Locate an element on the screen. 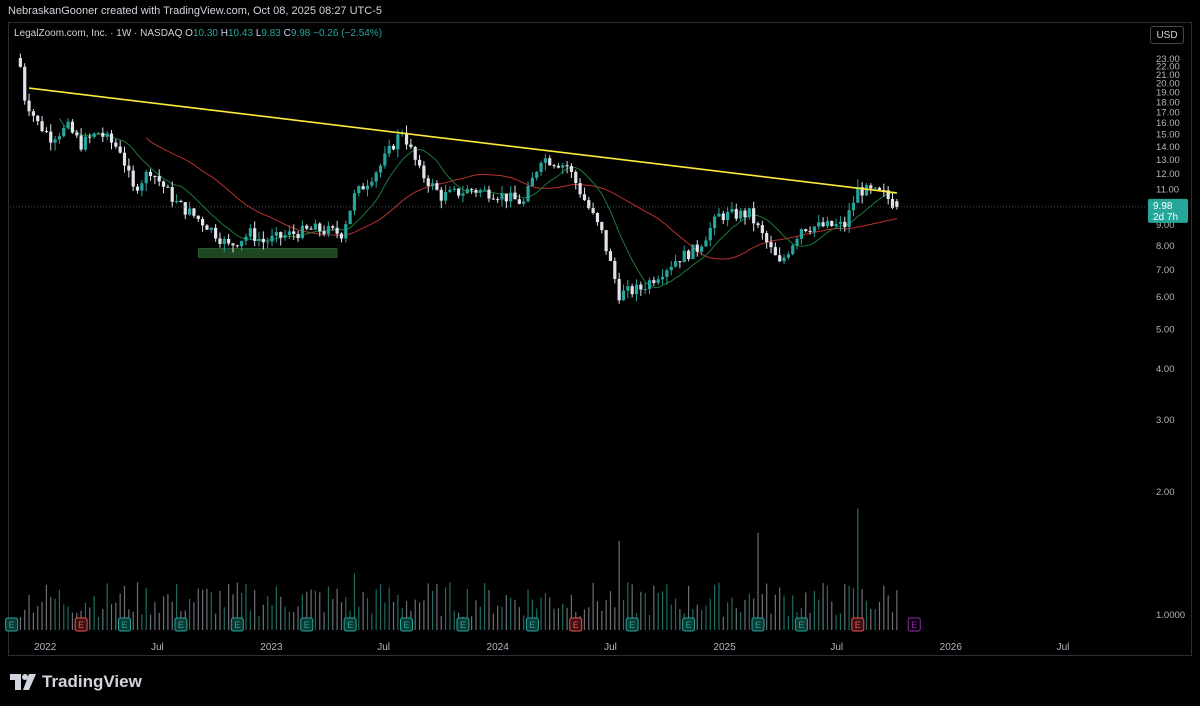  x-tick-label: 2023 is located at coordinates (271, 647).